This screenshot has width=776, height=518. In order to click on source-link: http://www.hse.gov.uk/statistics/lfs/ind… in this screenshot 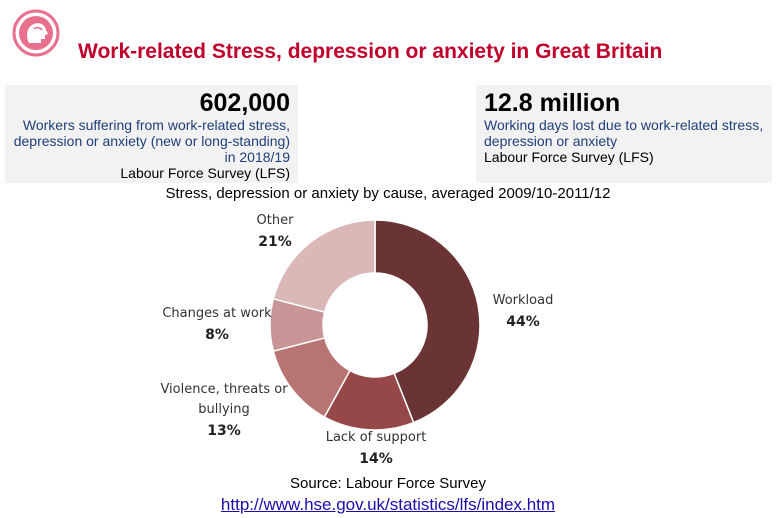, I will do `click(388, 504)`.